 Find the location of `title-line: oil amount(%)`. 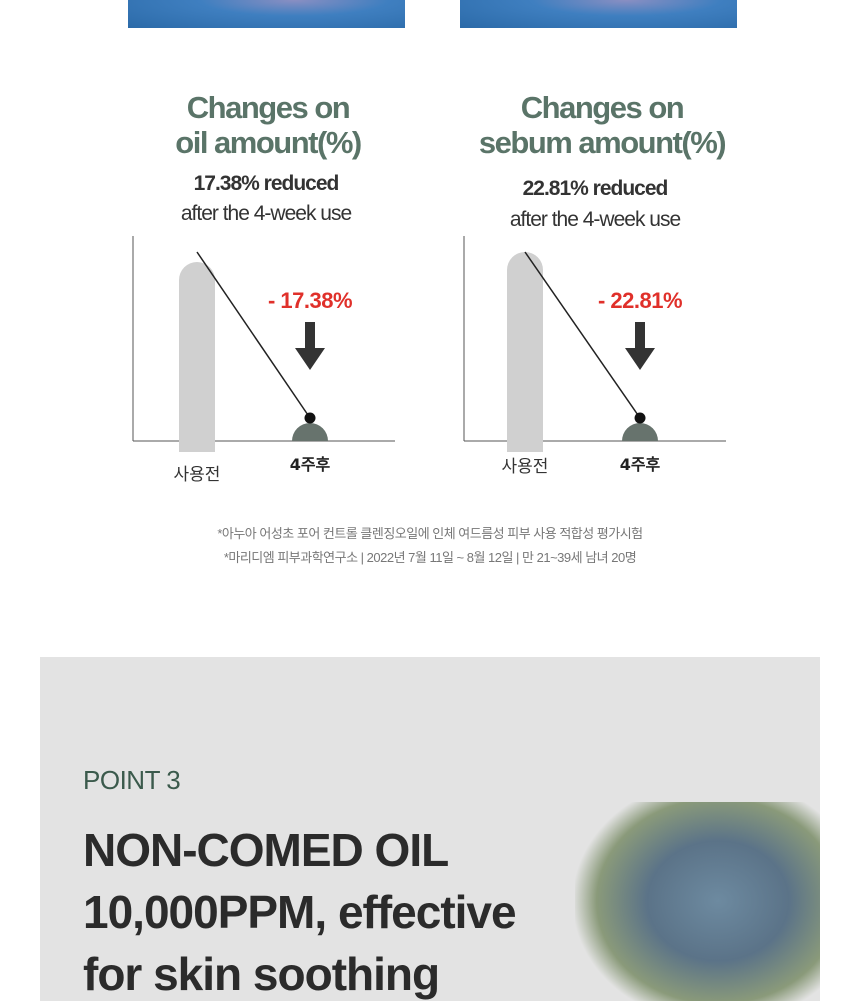

title-line: oil amount(%) is located at coordinates (268, 142).